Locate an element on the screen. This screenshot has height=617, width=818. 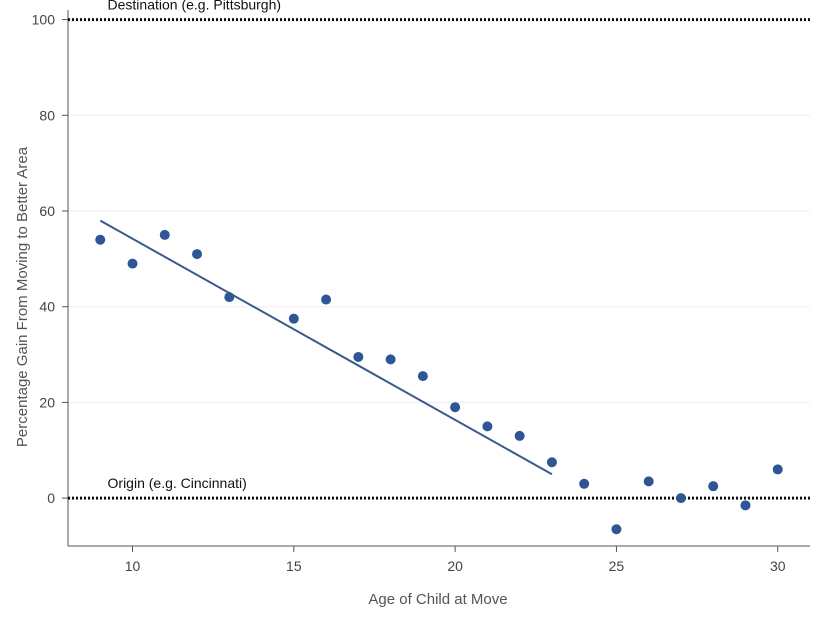
y-tick-label: 100 is located at coordinates (44, 20).